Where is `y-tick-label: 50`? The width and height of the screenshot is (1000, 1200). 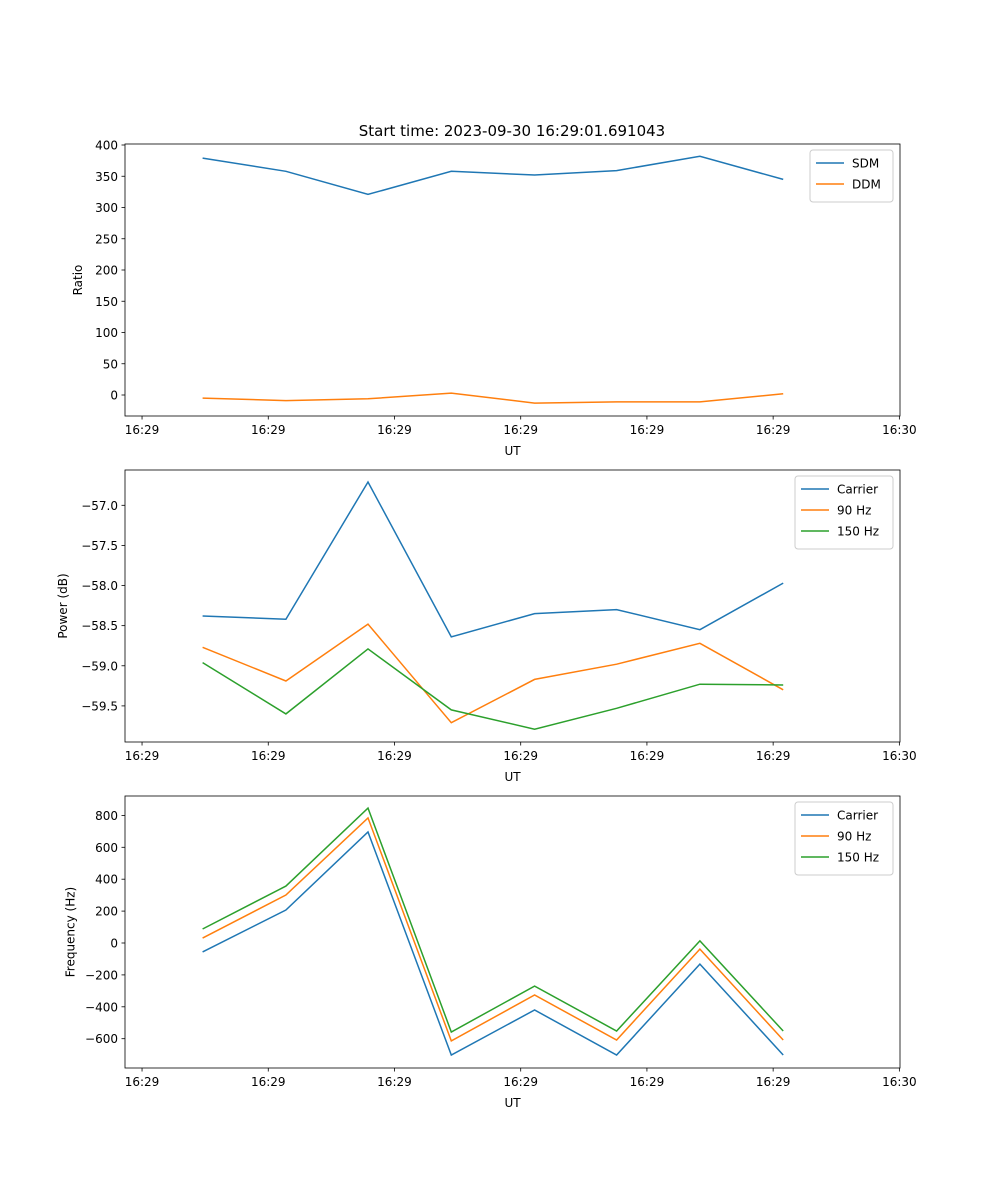
y-tick-label: 50 is located at coordinates (110, 364).